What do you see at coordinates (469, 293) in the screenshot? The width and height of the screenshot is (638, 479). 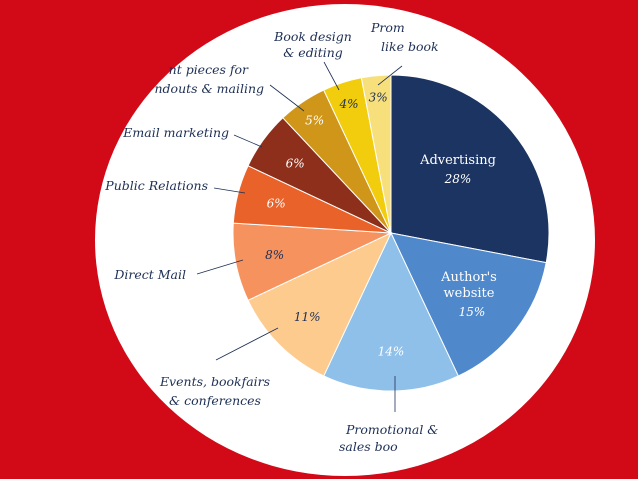 I see `label-website-line2: website` at bounding box center [469, 293].